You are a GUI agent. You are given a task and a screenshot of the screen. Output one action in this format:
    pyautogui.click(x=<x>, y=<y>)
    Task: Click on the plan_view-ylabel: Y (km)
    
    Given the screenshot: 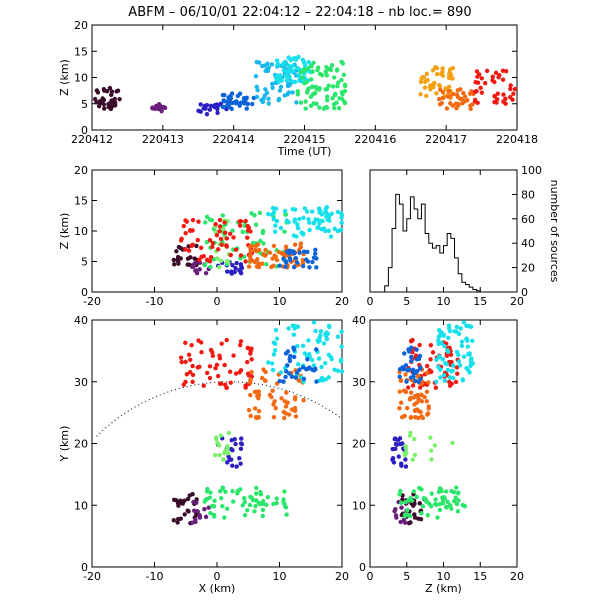 What is the action you would take?
    pyautogui.click(x=64, y=444)
    